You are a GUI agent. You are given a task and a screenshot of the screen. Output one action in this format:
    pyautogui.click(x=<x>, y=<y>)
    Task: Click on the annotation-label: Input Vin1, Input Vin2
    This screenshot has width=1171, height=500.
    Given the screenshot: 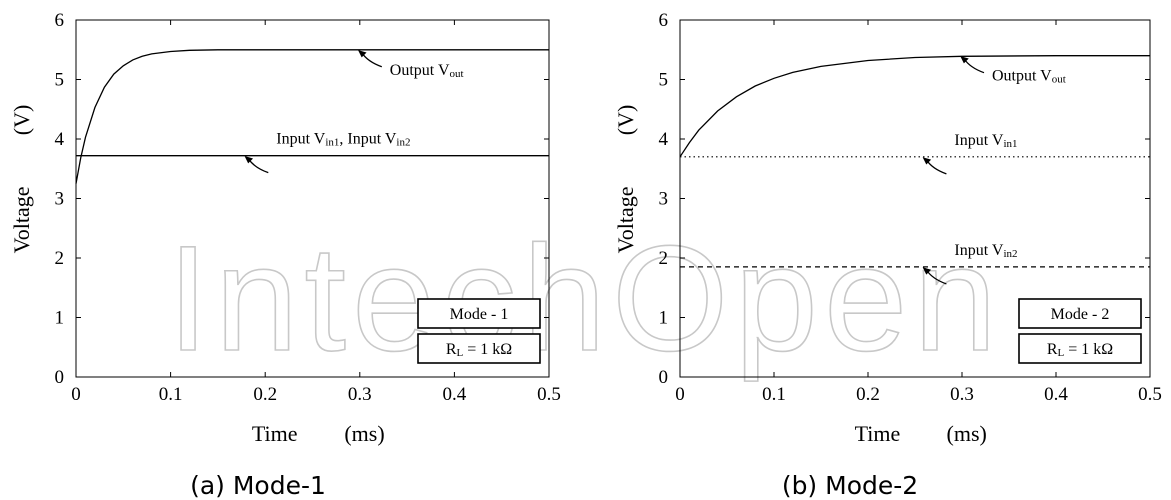 What is the action you would take?
    pyautogui.click(x=343, y=140)
    